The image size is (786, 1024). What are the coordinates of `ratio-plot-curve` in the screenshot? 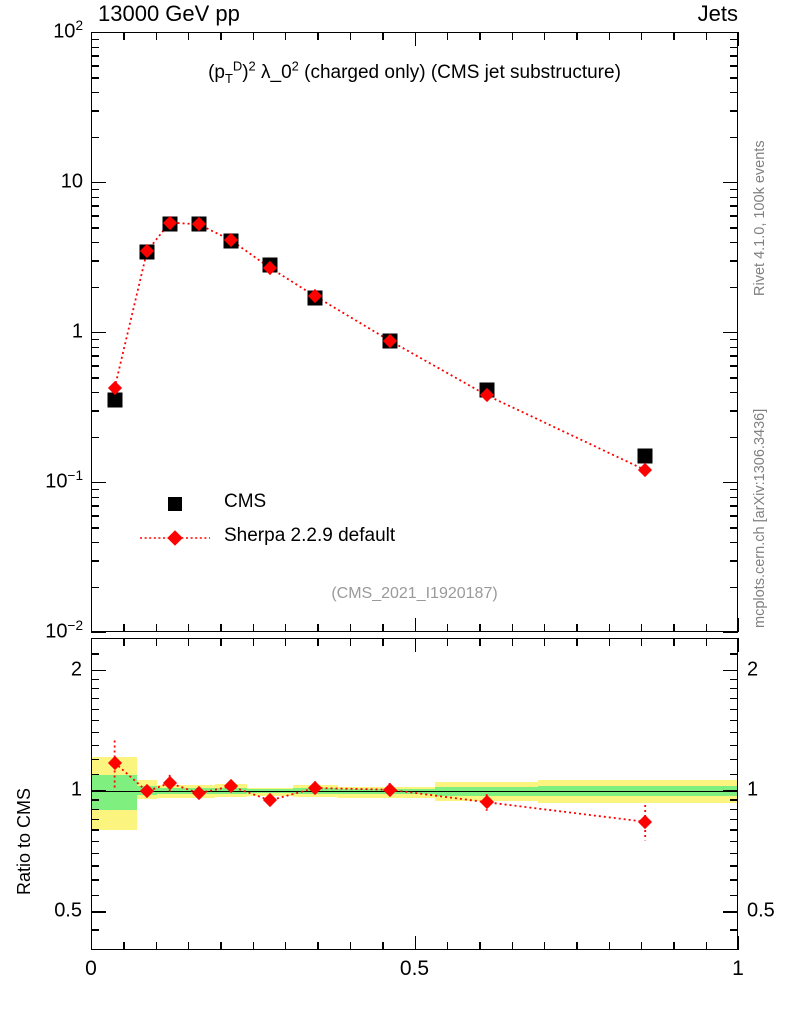 It's located at (380, 790).